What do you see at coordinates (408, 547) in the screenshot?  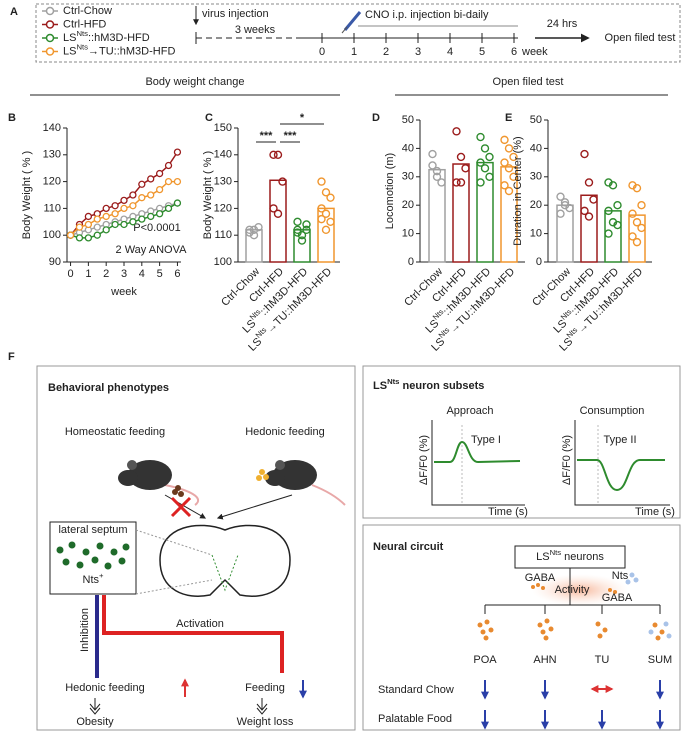 I see `box-title: Neural circuit` at bounding box center [408, 547].